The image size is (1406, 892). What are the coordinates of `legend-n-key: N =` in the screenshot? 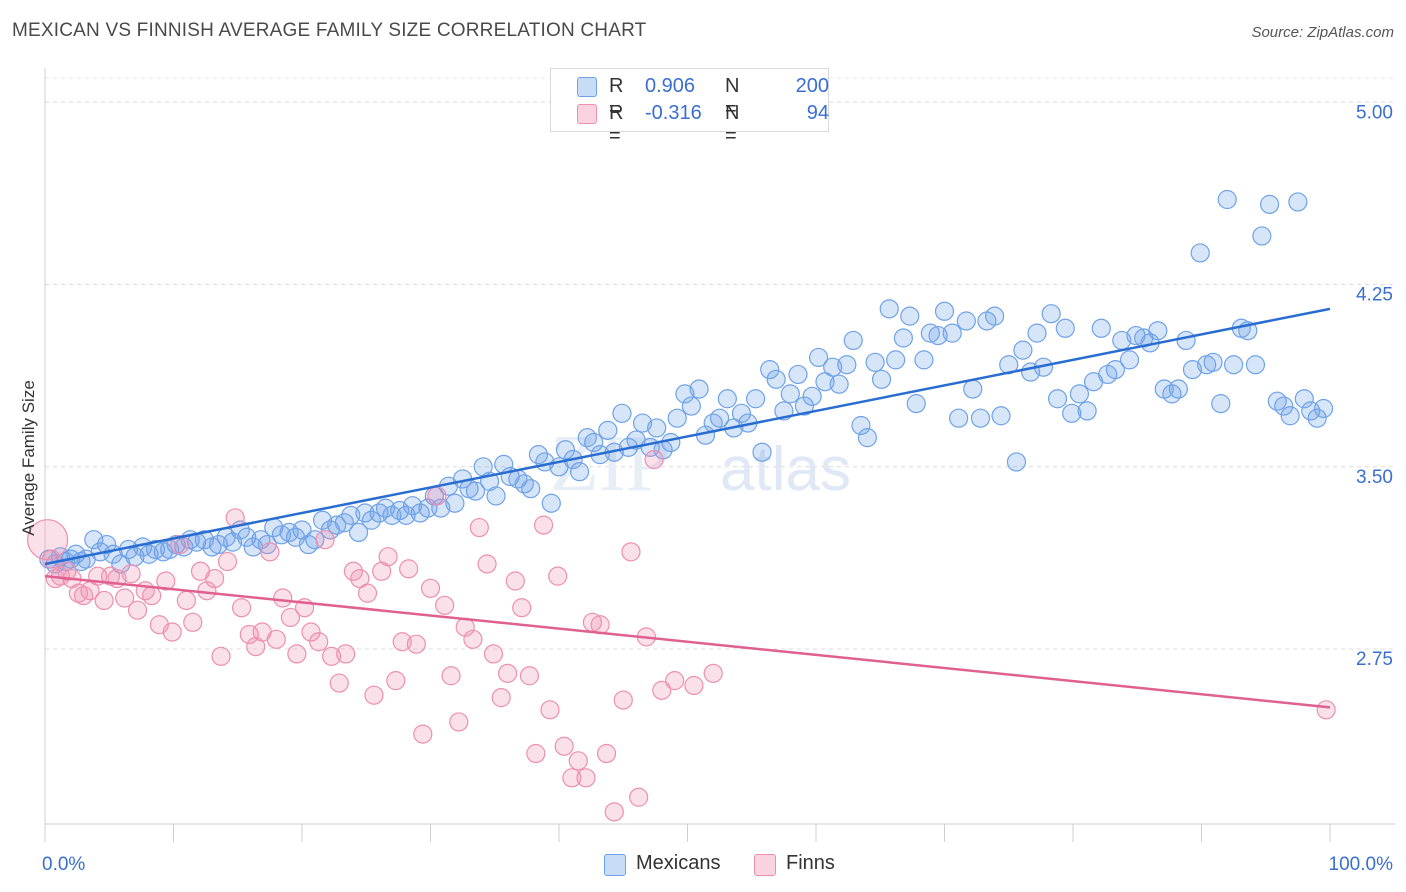 It's located at (732, 97).